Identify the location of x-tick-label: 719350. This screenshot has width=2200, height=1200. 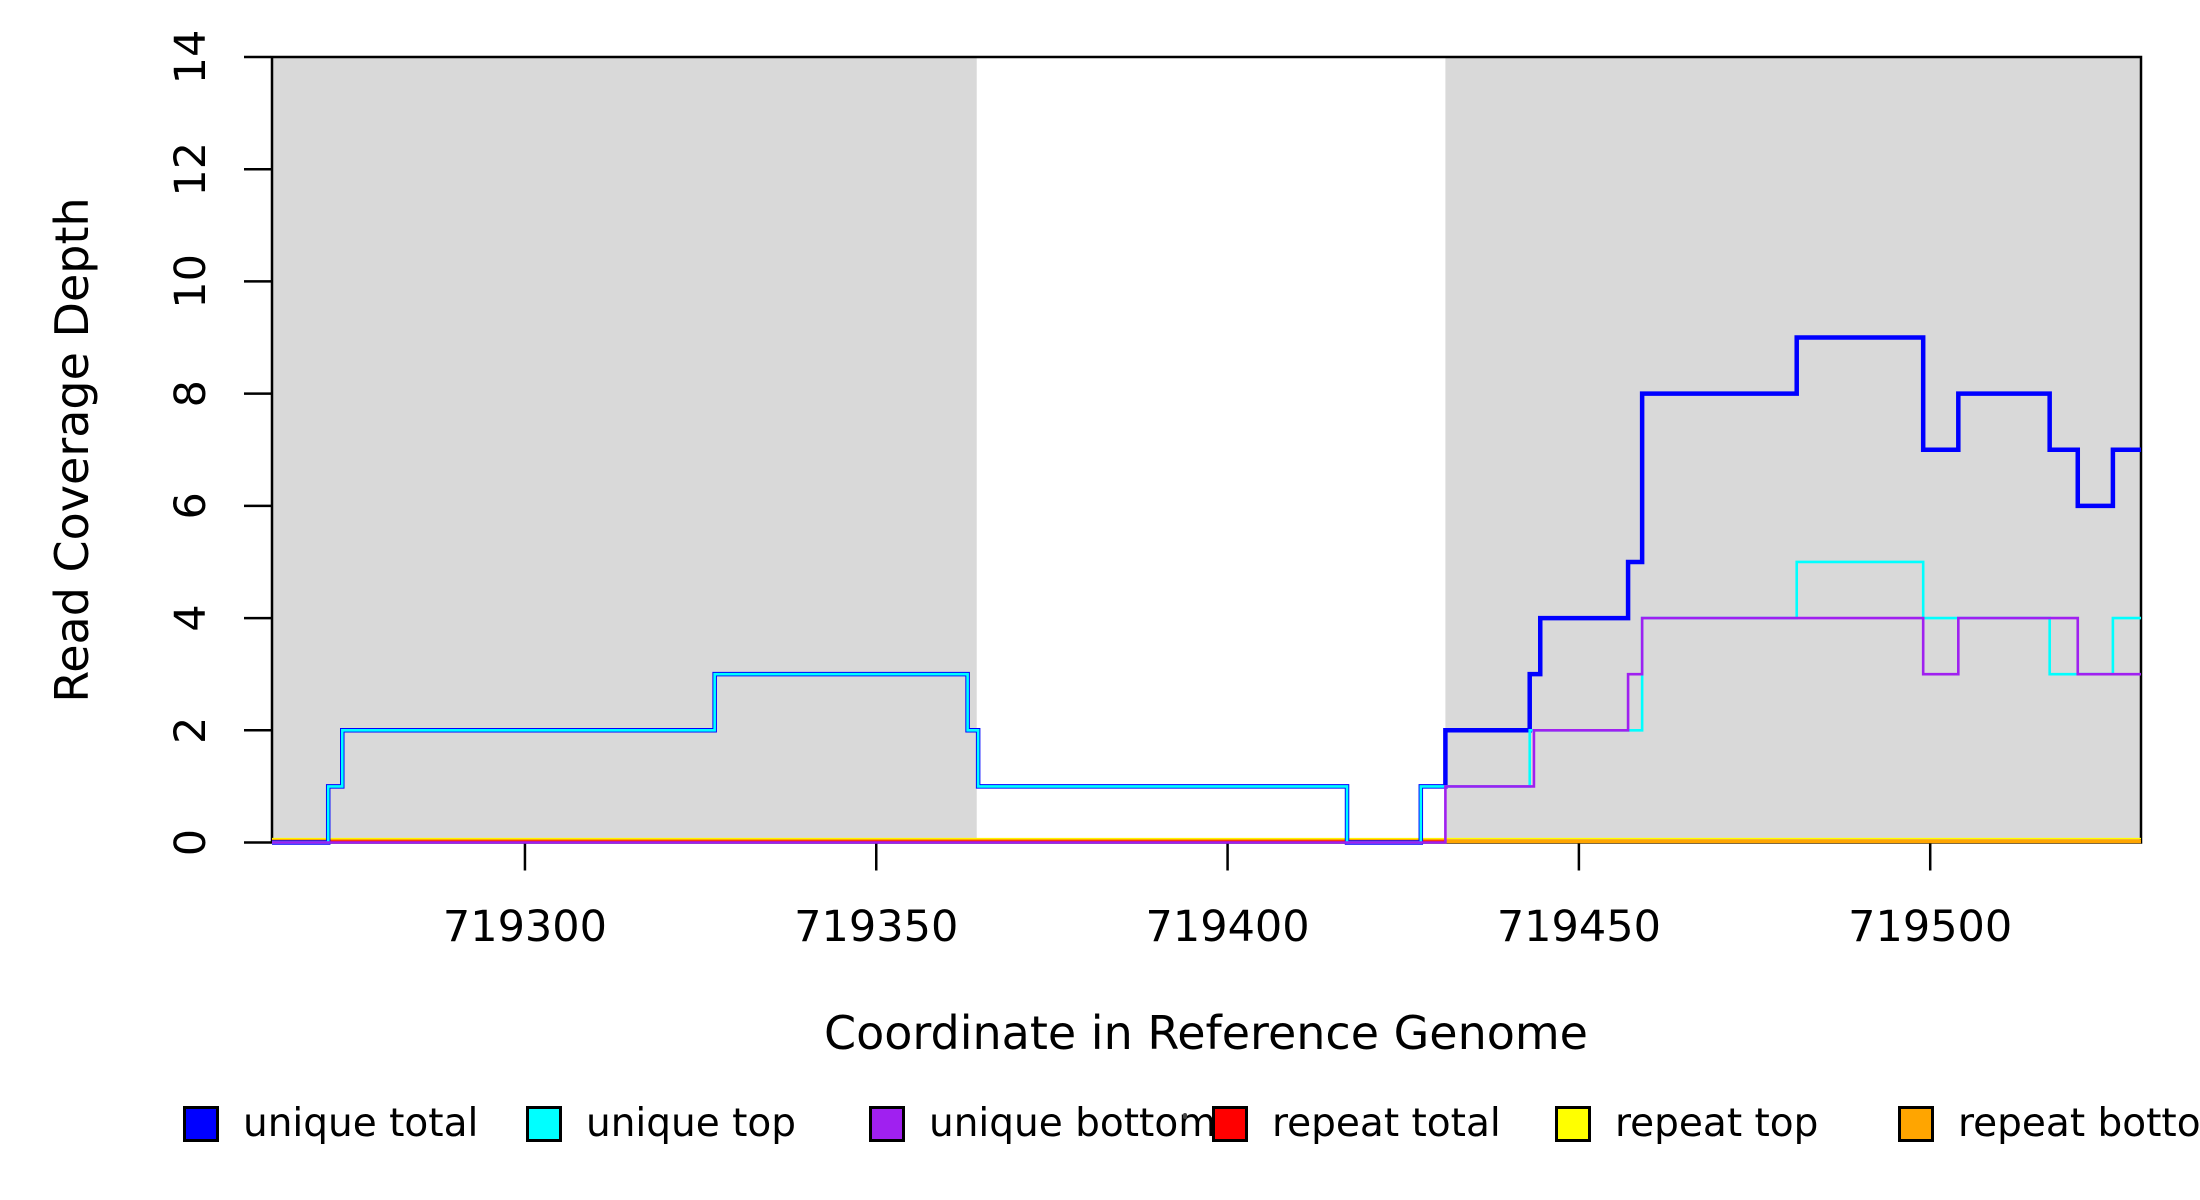
(876, 927).